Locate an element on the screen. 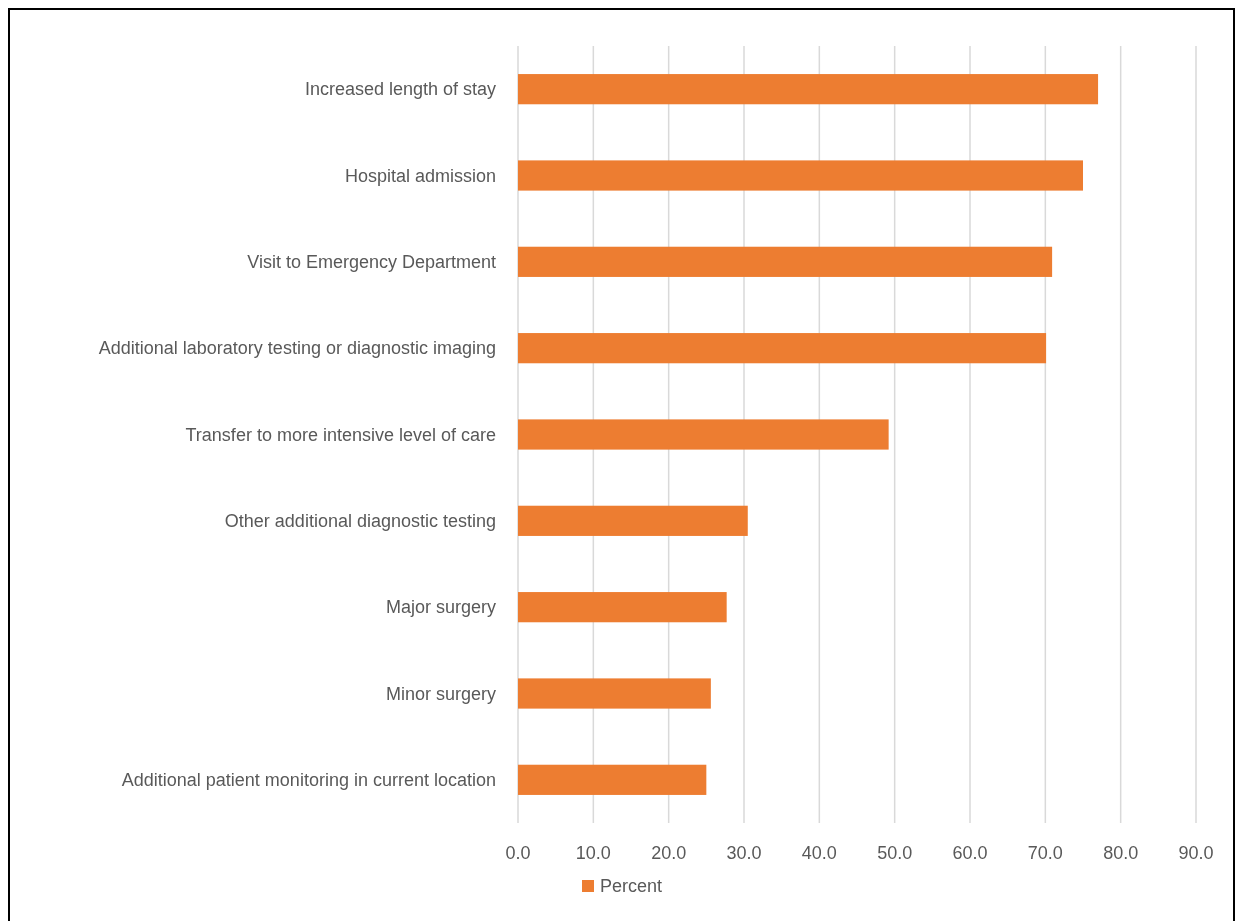 The width and height of the screenshot is (1235, 921). y-tick-label: Major surgery is located at coordinates (440, 607).